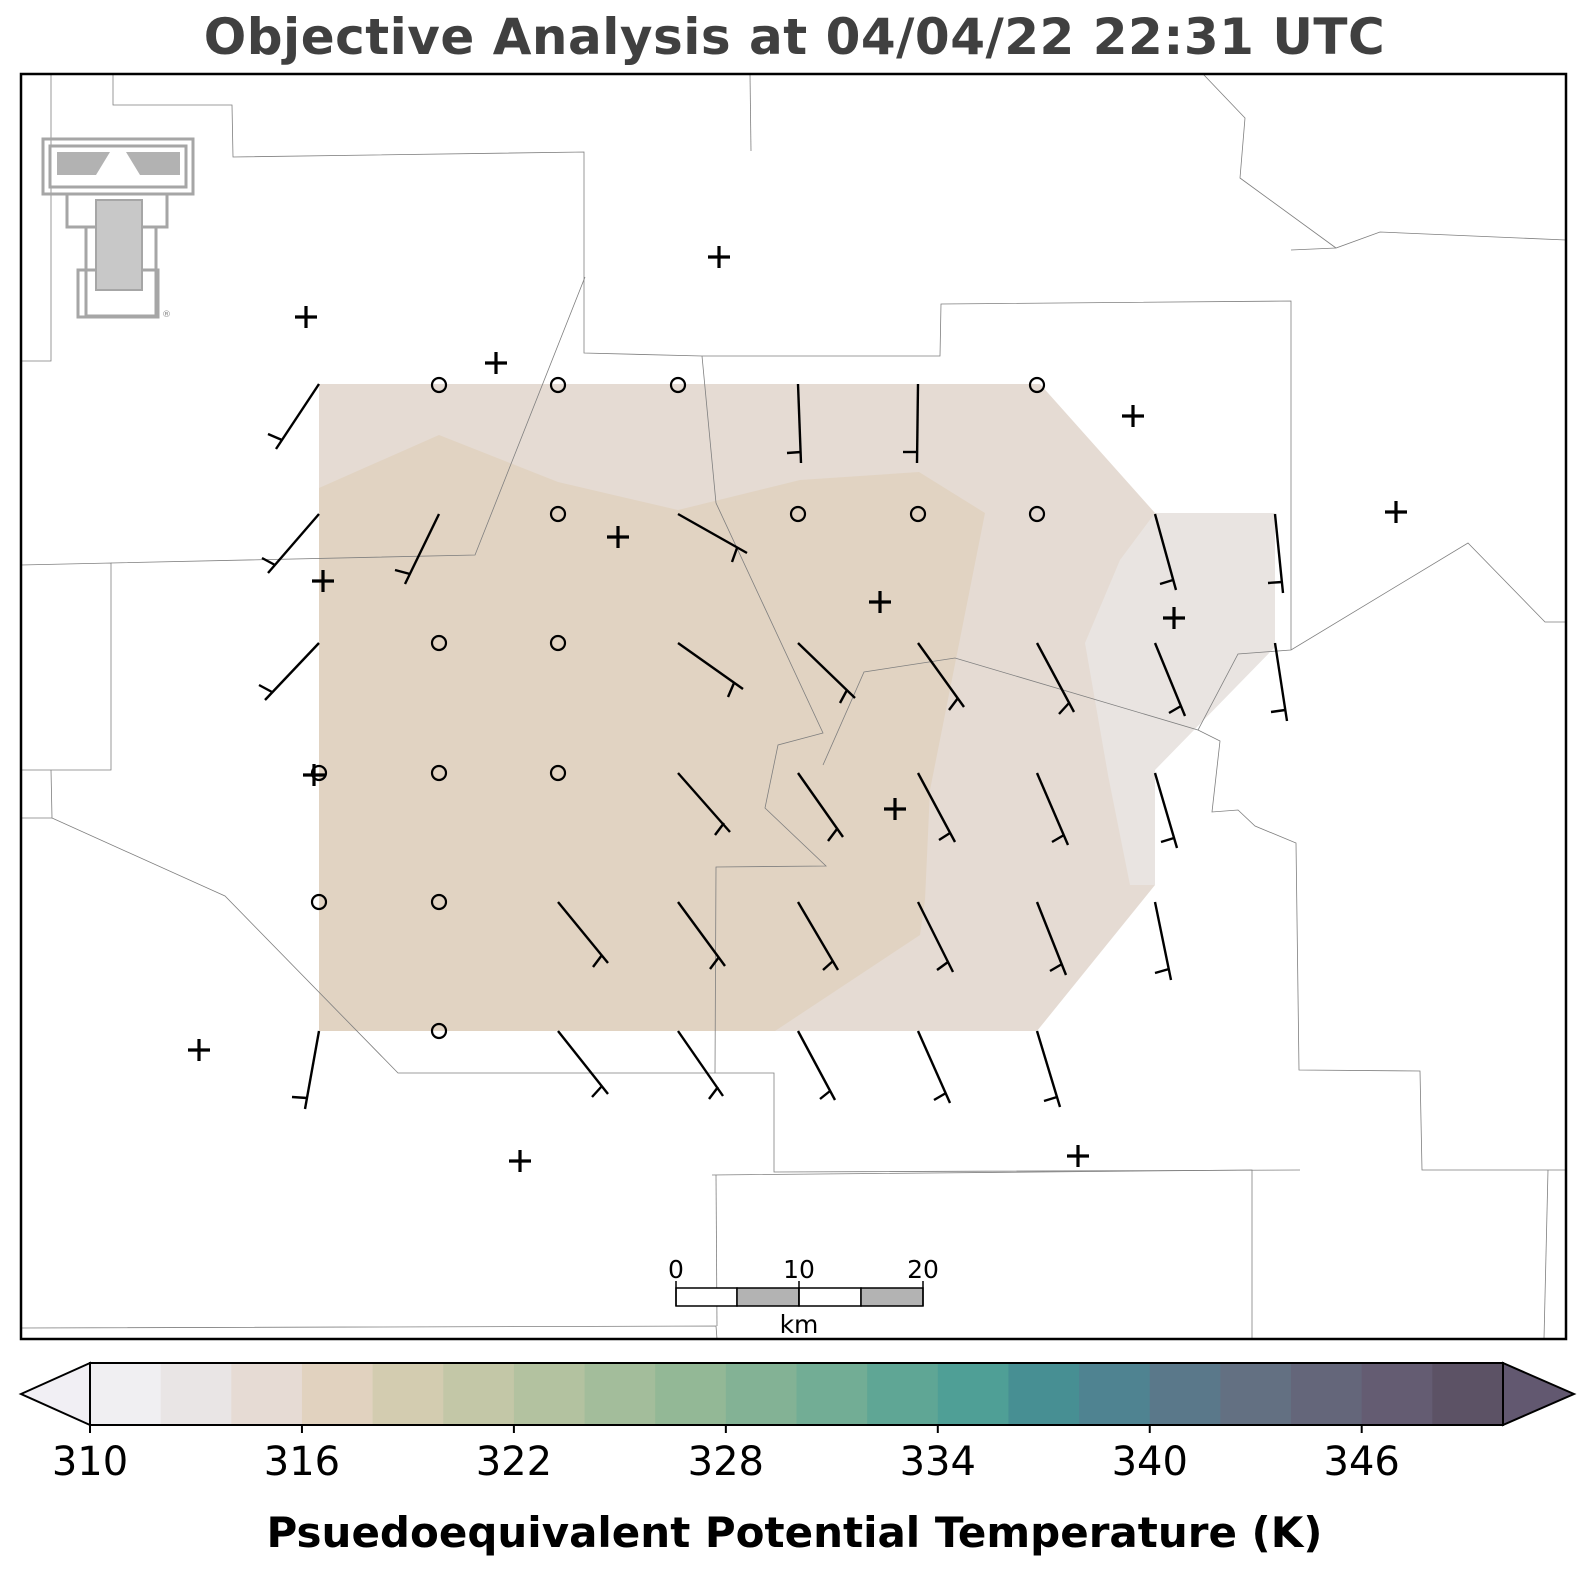  What do you see at coordinates (1539, 1394) in the screenshot?
I see `colorbar-over-triangle` at bounding box center [1539, 1394].